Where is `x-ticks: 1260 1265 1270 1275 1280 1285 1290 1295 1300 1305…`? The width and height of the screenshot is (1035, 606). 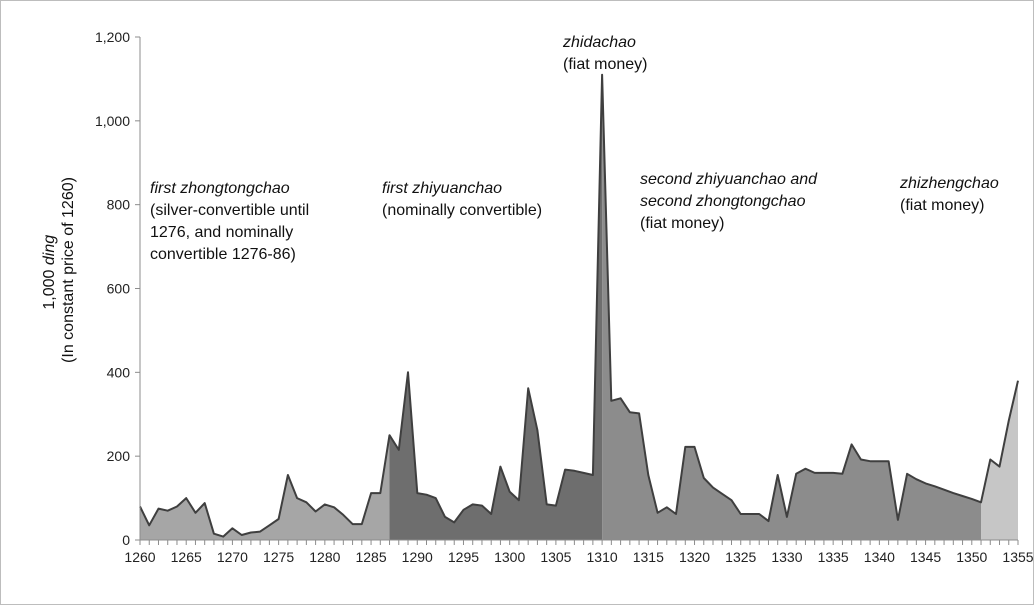 x-ticks: 1260 1265 1270 1275 1280 1285 1290 1295 1300 1305… is located at coordinates (579, 552).